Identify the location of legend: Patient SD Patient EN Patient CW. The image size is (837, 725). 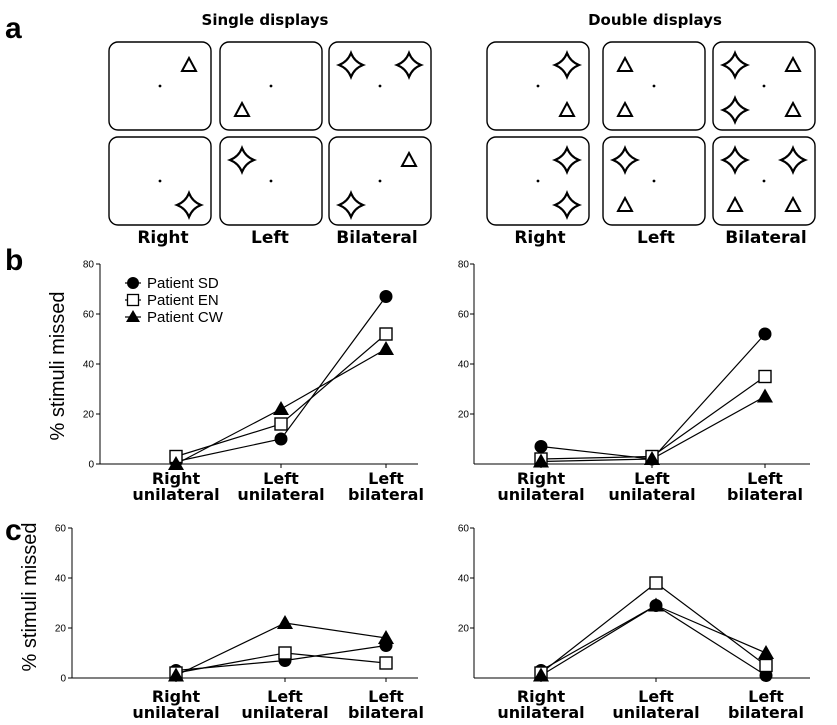
(174, 300).